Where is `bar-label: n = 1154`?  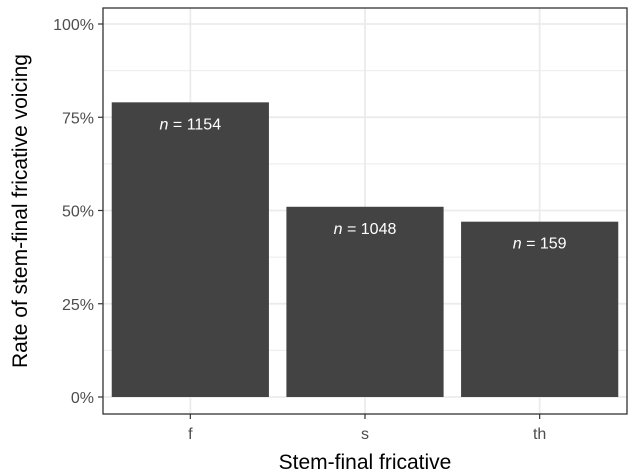
bar-label: n = 1154 is located at coordinates (191, 124).